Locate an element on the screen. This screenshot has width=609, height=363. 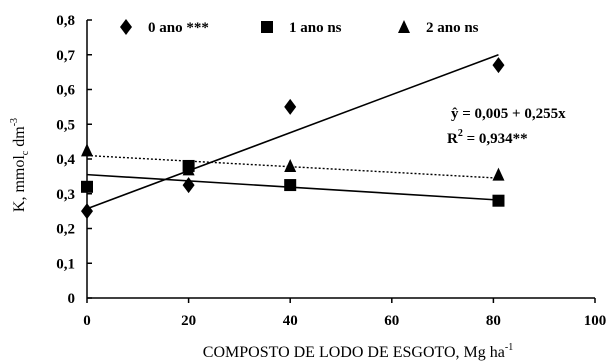
x-tick-label: 20 is located at coordinates (188, 321).